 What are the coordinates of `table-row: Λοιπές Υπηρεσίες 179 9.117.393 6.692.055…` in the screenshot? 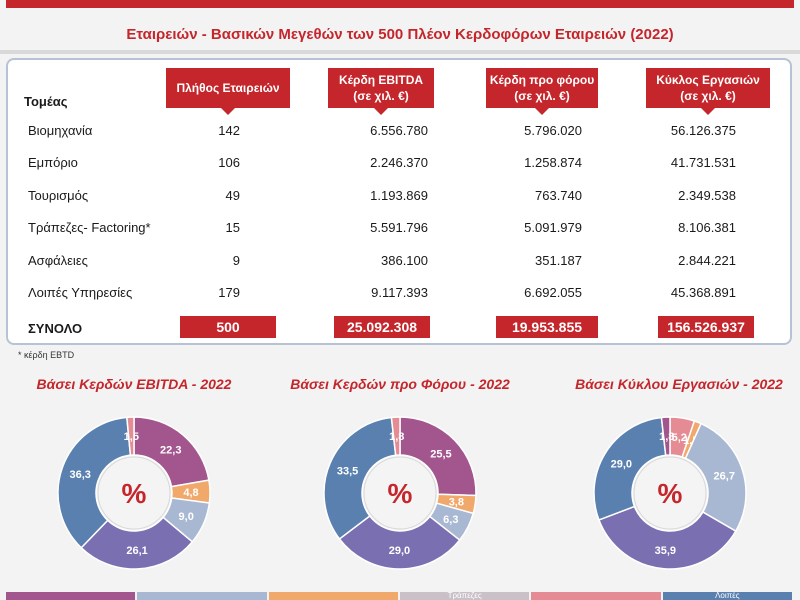 It's located at (400, 293).